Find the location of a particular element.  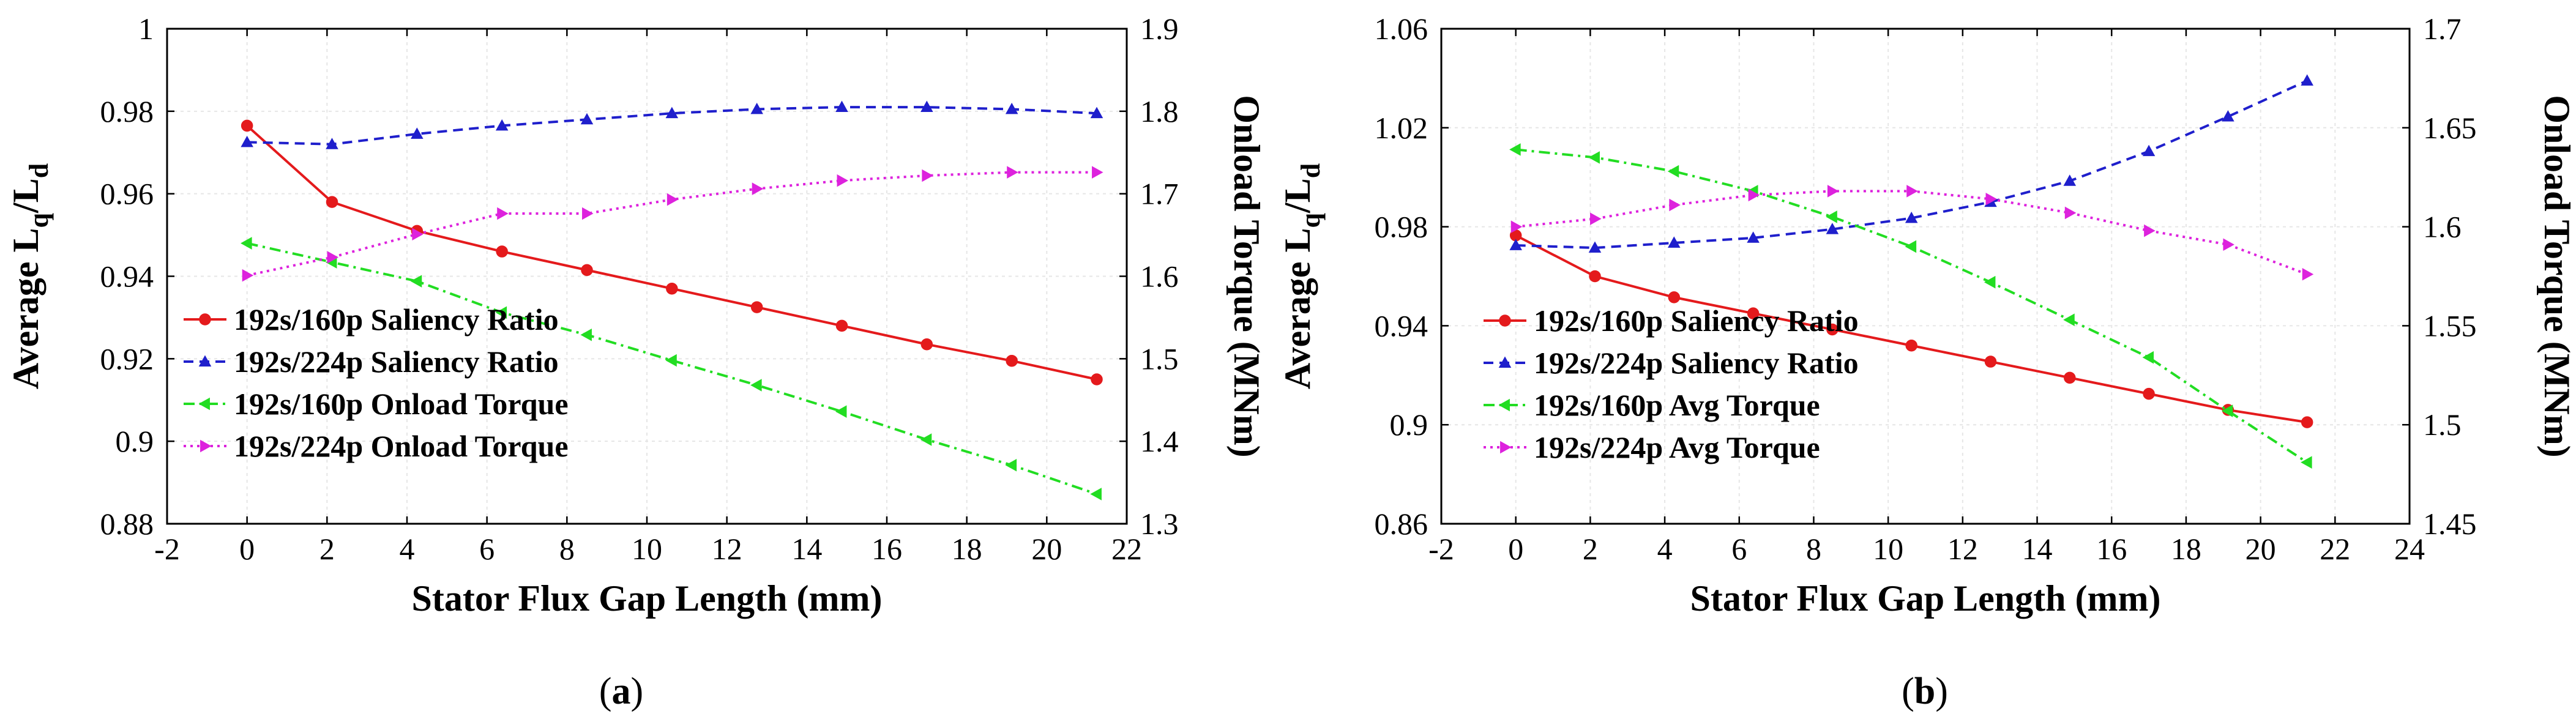

y2-tick-label: 1.5 is located at coordinates (1159, 358).